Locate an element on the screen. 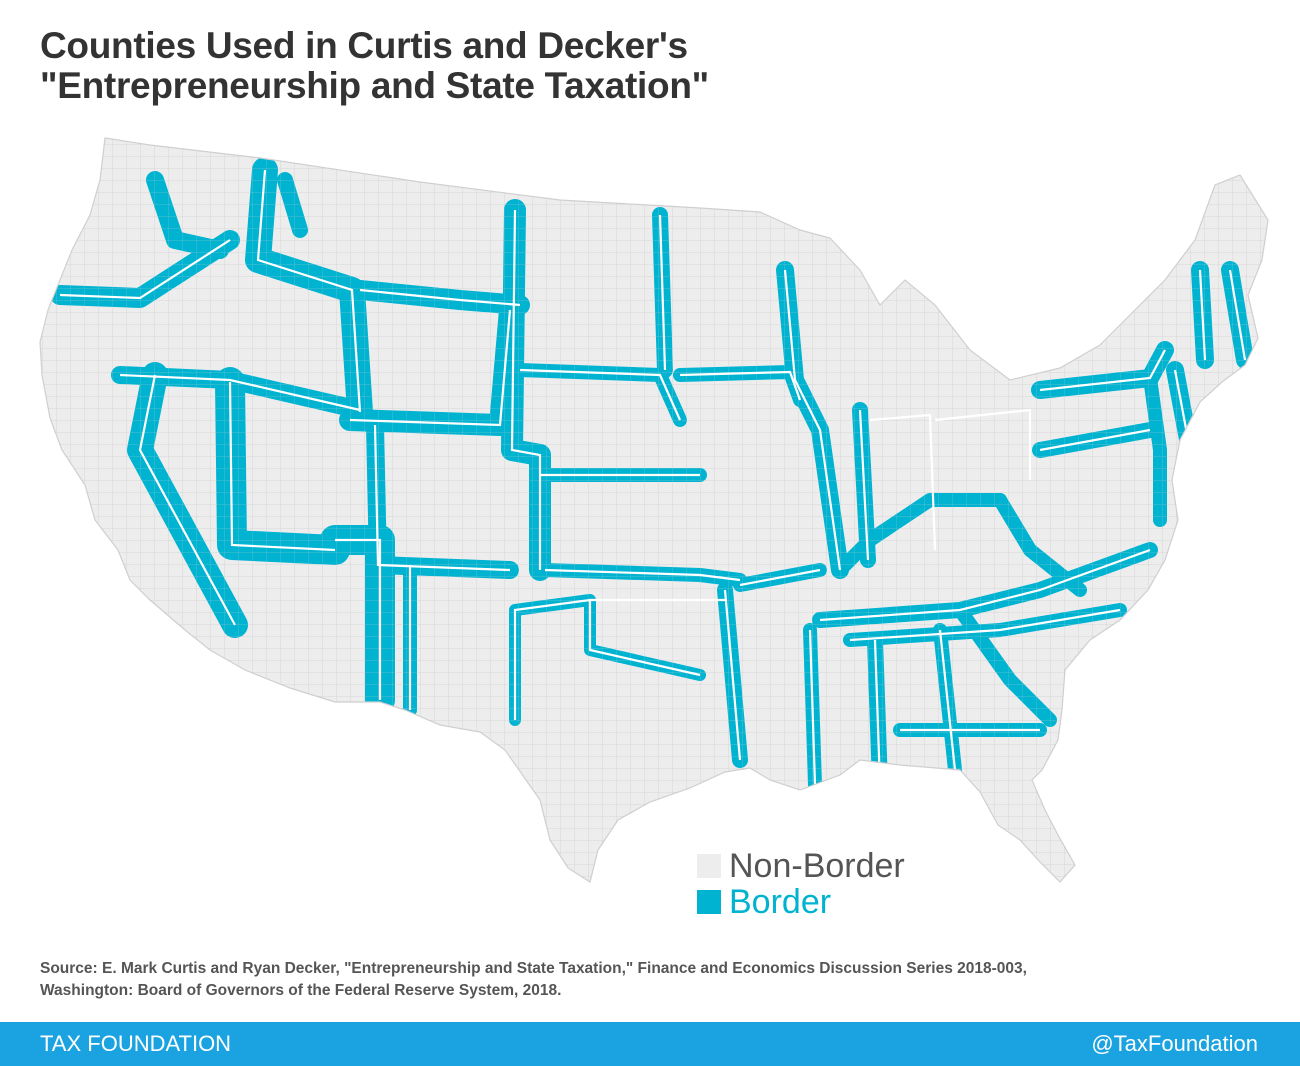  chart-title-line-2: "Entrepreneurship and State Taxation" is located at coordinates (374, 85).